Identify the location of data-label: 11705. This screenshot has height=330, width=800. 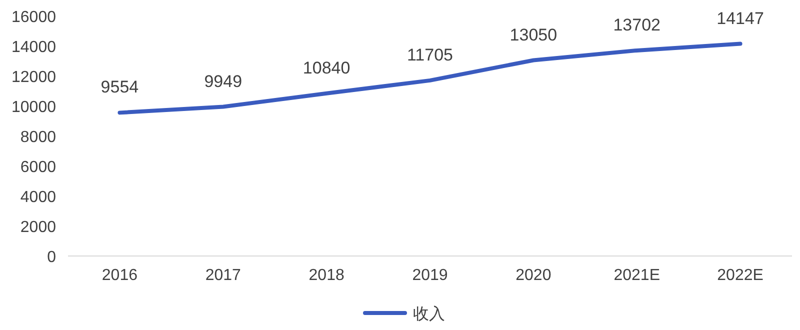
(430, 54).